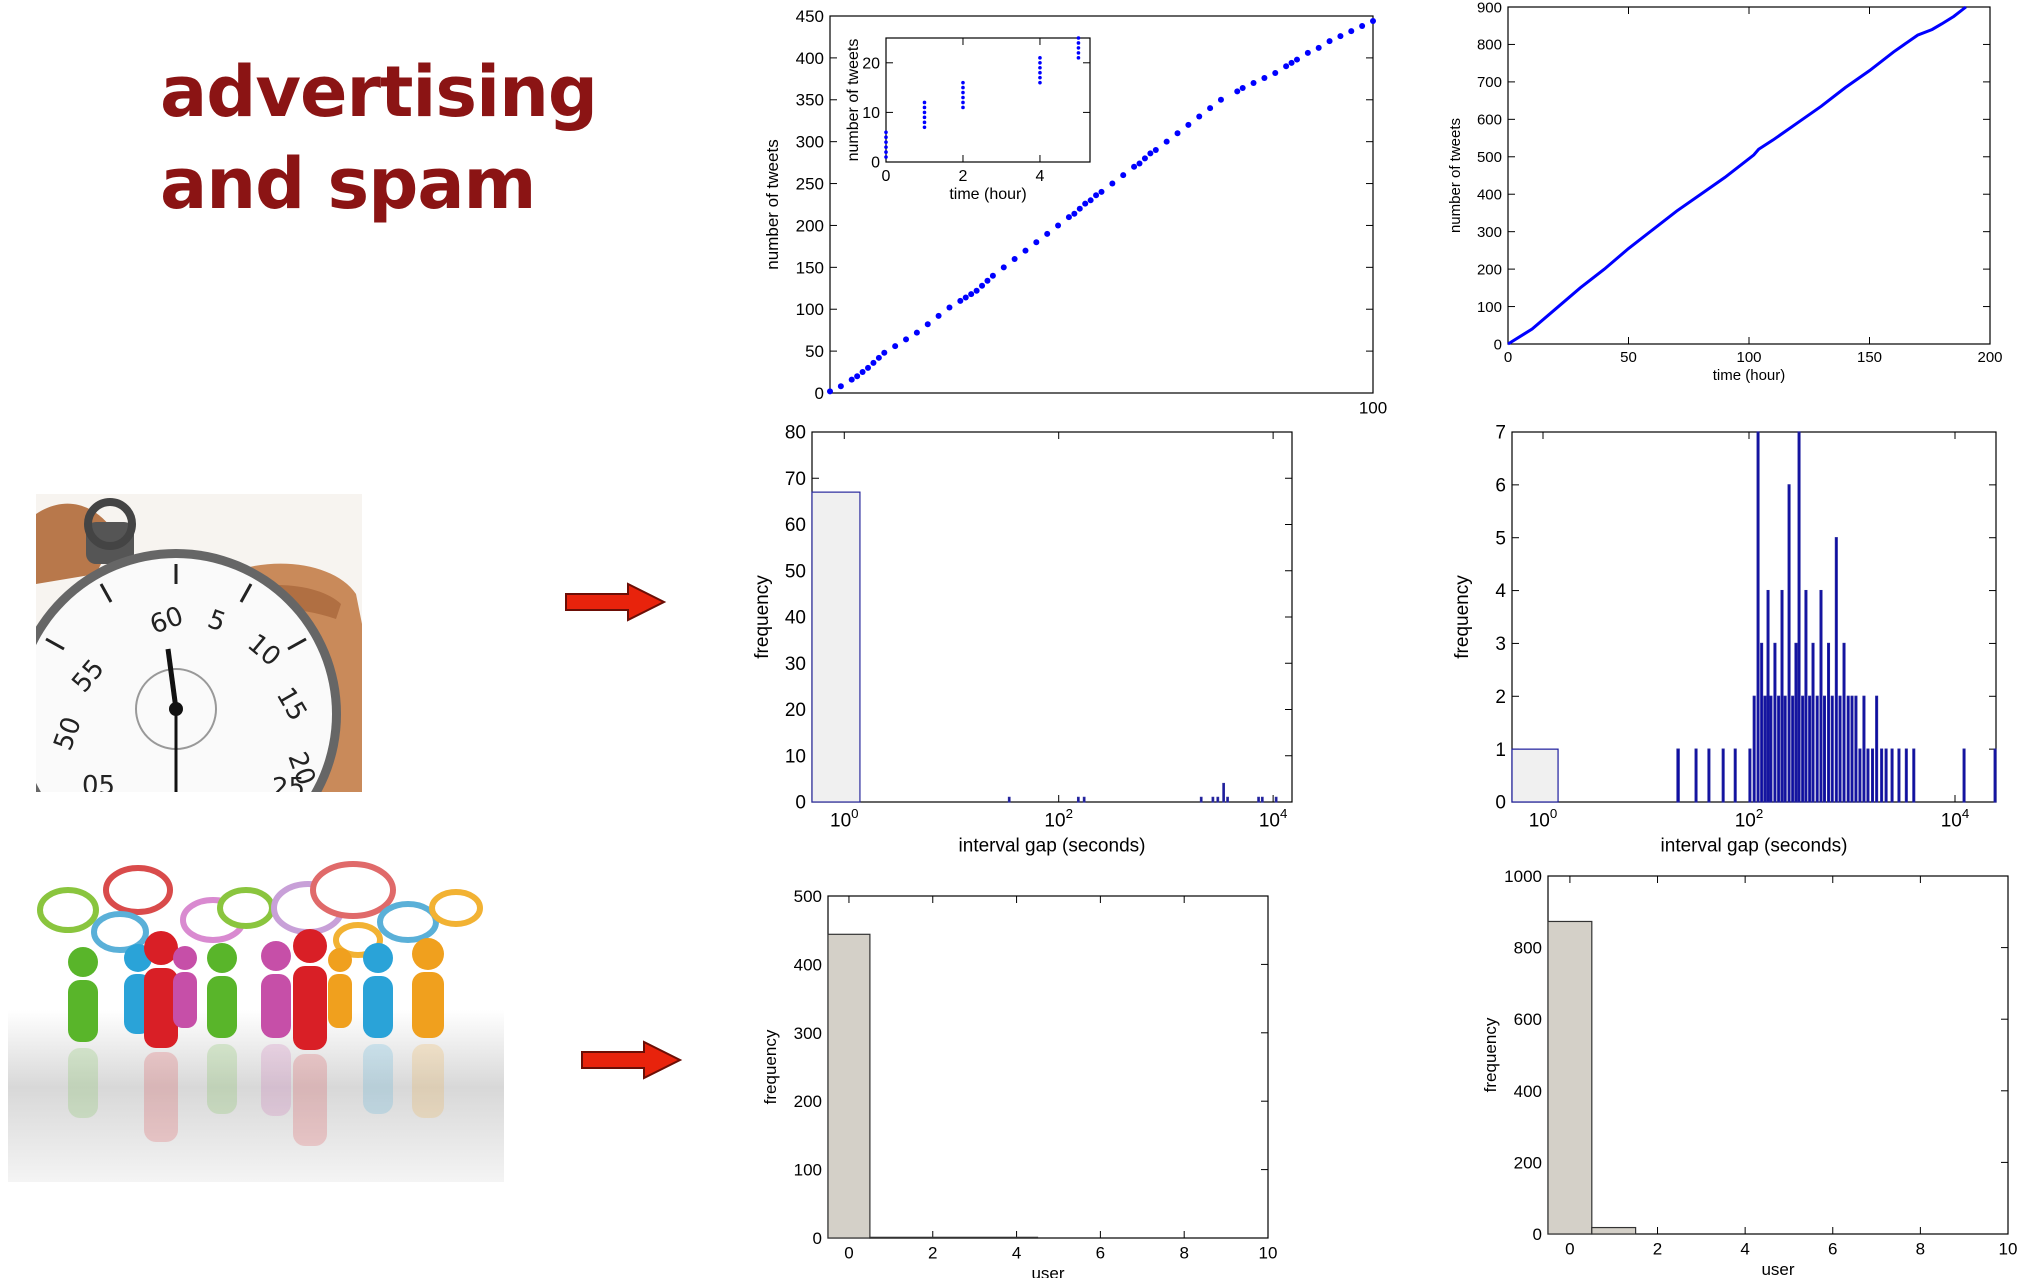 The height and width of the screenshot is (1278, 2020). What do you see at coordinates (795, 618) in the screenshot?
I see `y-tick-label: 40` at bounding box center [795, 618].